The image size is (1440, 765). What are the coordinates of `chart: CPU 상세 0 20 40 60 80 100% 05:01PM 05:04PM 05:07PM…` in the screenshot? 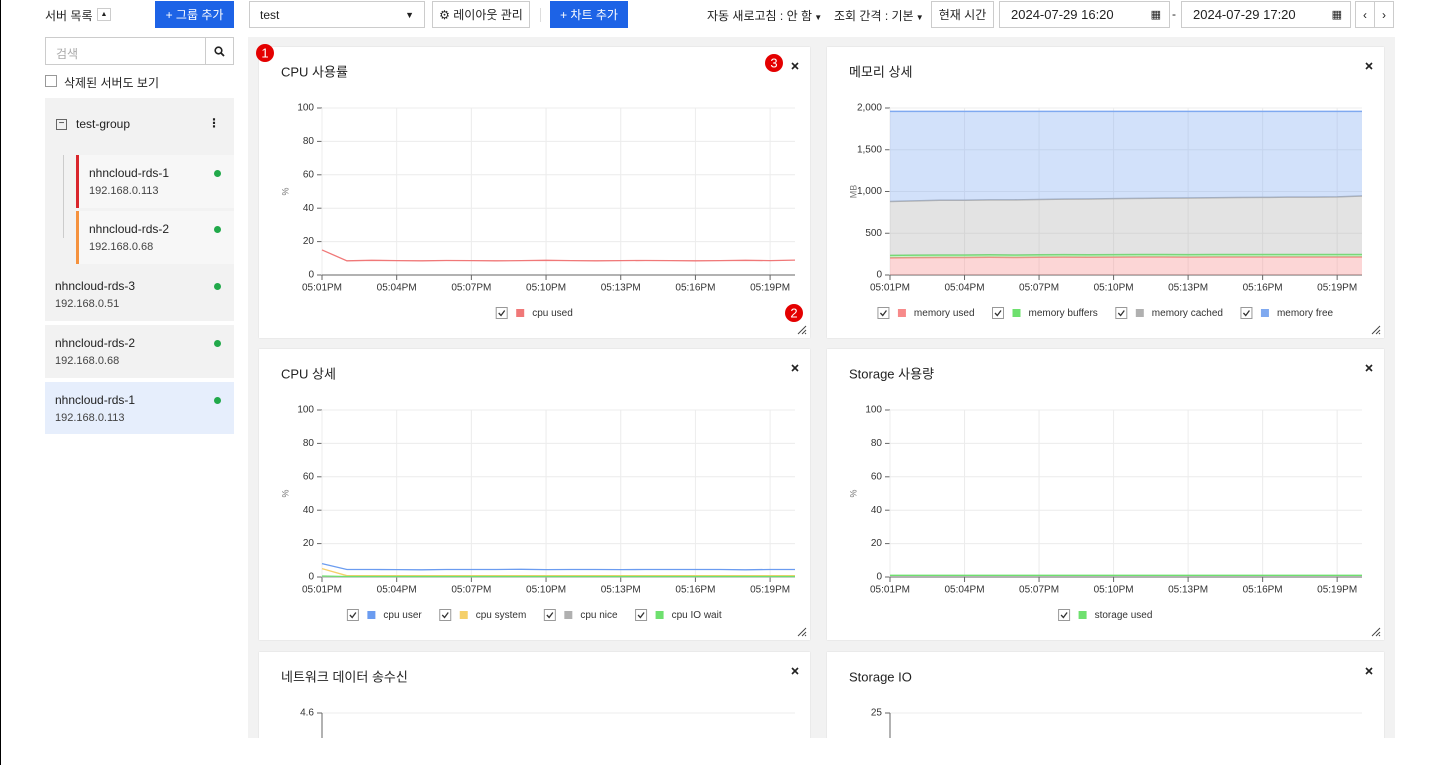 It's located at (543, 500).